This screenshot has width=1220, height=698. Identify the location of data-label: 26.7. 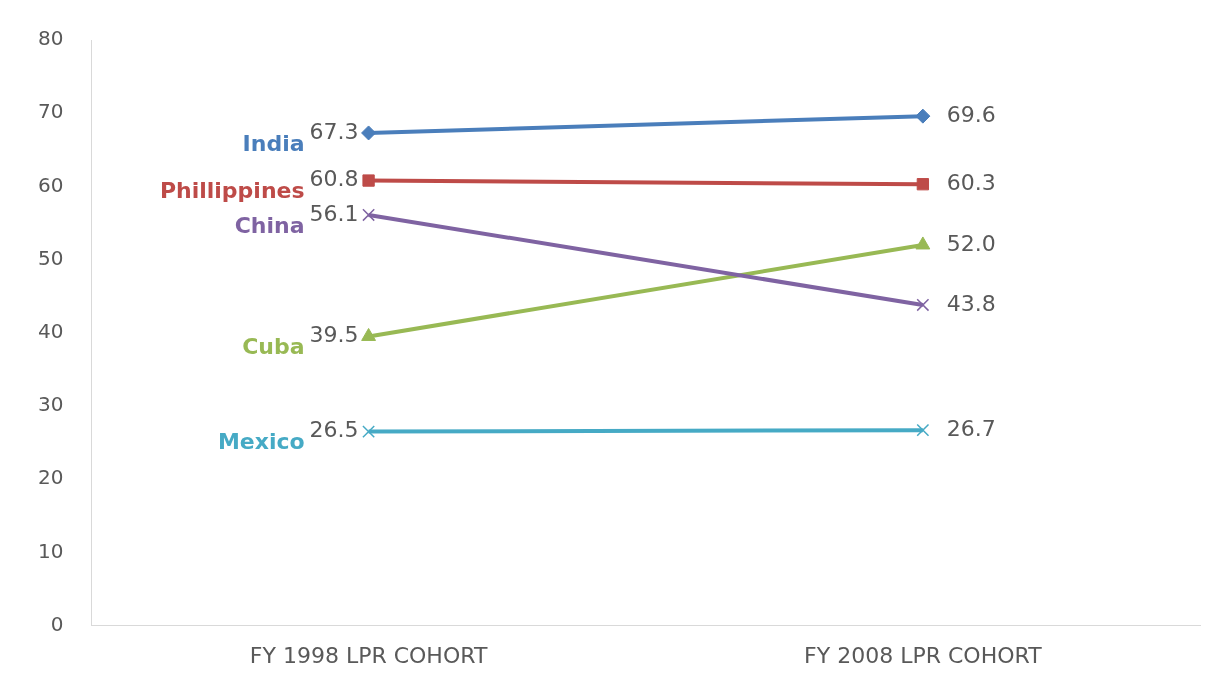
(971, 428).